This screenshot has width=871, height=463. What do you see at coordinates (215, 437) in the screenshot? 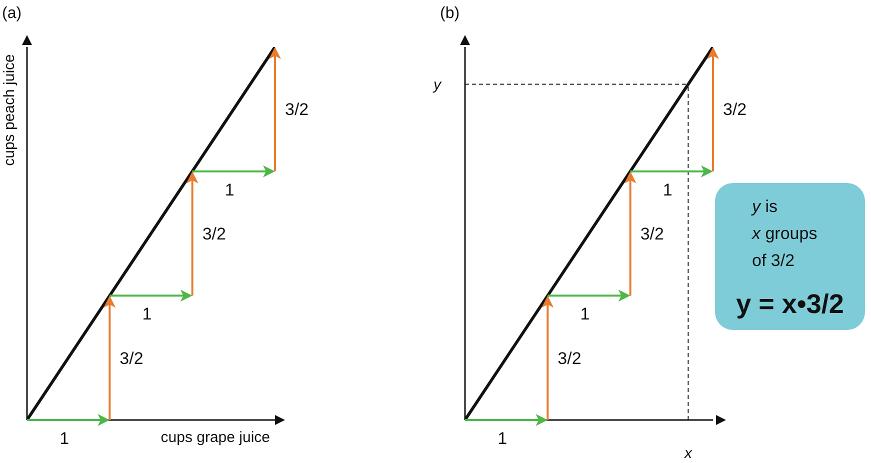
I see `x-axis-title: cups grape juice` at bounding box center [215, 437].